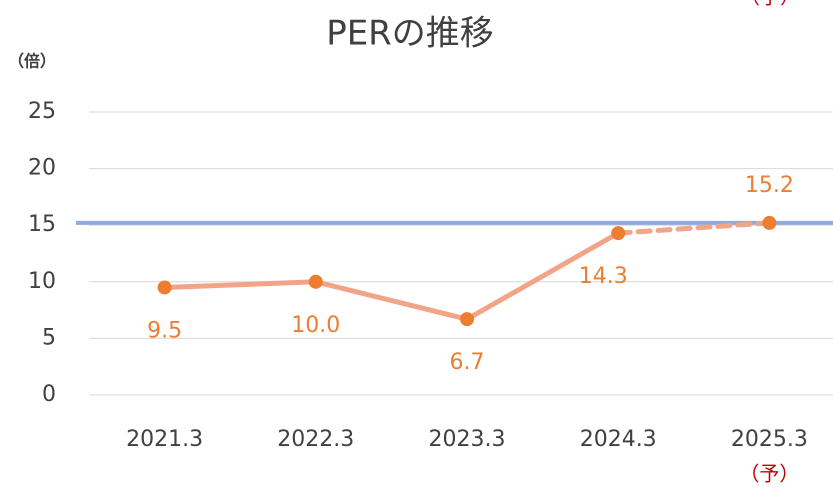  Describe the element at coordinates (467, 362) in the screenshot. I see `data-label: 6.7` at that location.